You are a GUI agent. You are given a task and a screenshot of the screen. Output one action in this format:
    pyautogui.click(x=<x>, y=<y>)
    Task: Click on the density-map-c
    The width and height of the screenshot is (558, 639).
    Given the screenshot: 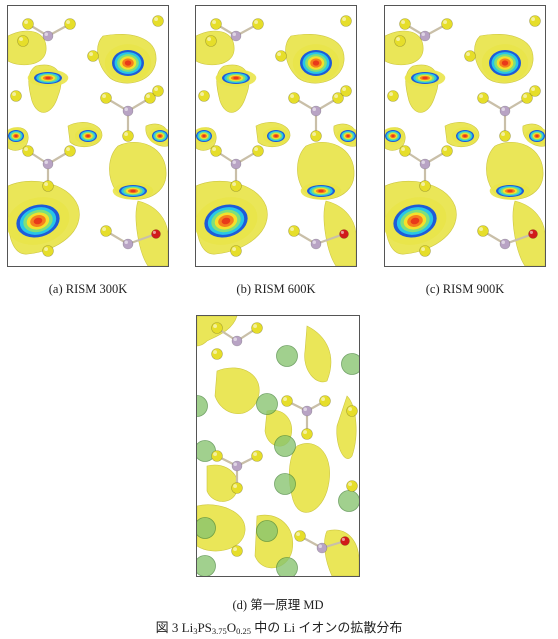 What is the action you would take?
    pyautogui.click(x=465, y=140)
    